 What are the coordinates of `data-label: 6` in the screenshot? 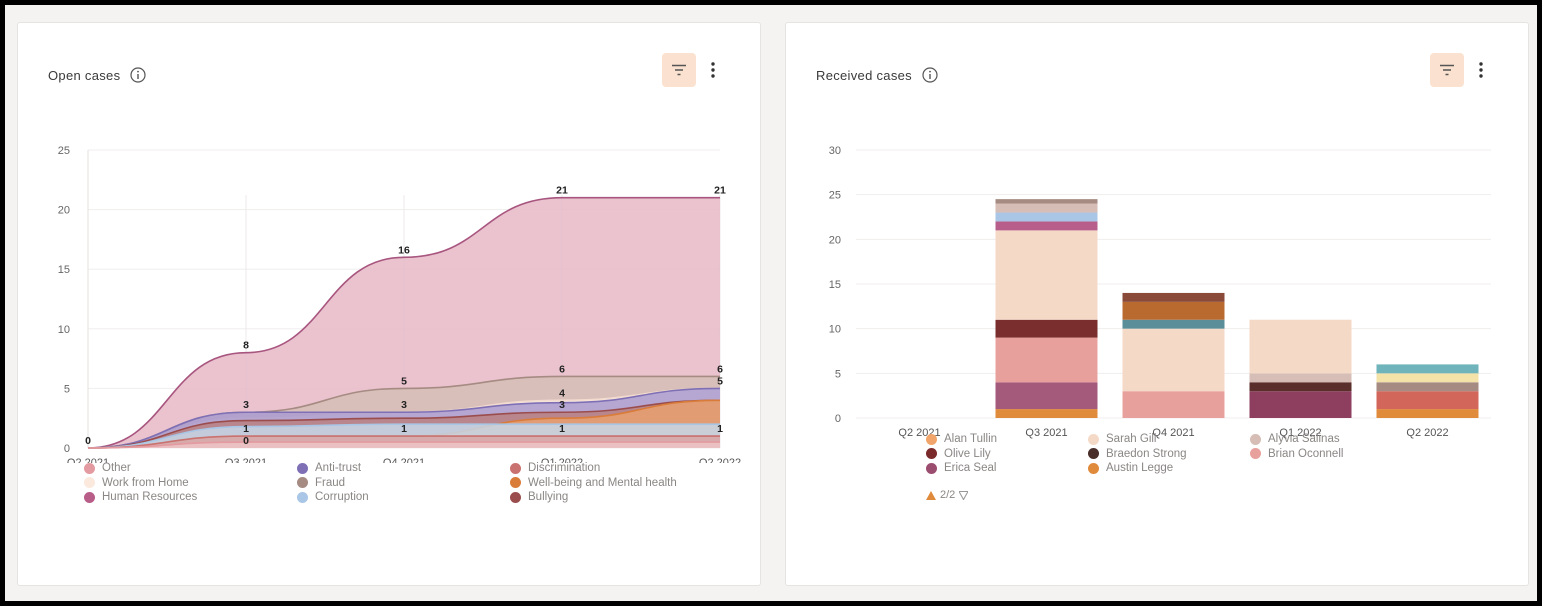 It's located at (720, 369).